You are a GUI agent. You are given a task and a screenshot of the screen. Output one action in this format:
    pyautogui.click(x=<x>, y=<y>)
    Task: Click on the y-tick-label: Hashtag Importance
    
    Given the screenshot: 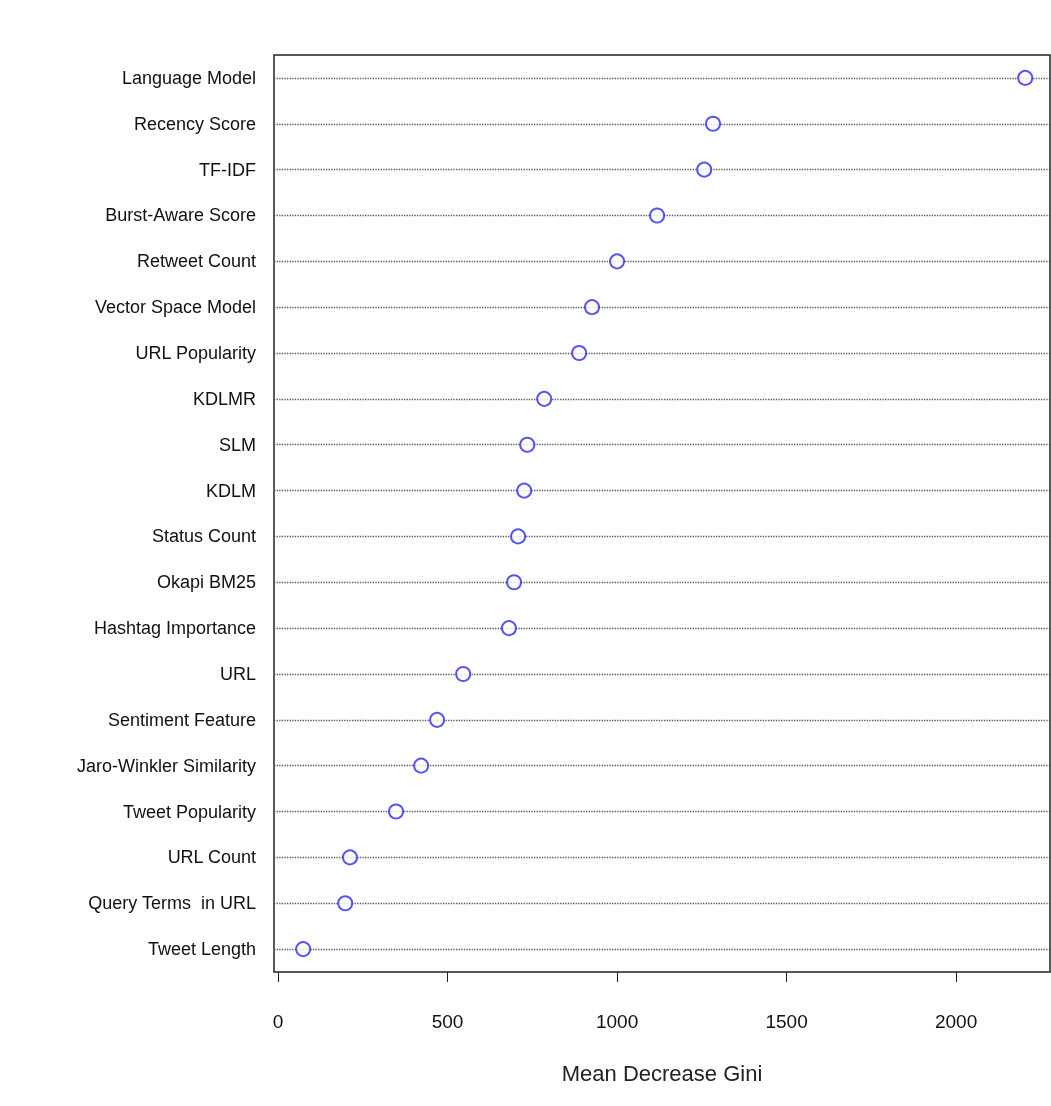 What is the action you would take?
    pyautogui.click(x=174, y=628)
    